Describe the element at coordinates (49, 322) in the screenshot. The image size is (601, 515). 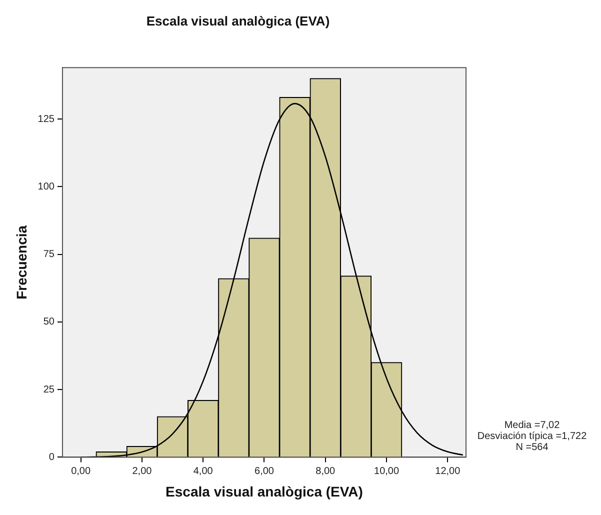
I see `y-tick-label: 50` at that location.